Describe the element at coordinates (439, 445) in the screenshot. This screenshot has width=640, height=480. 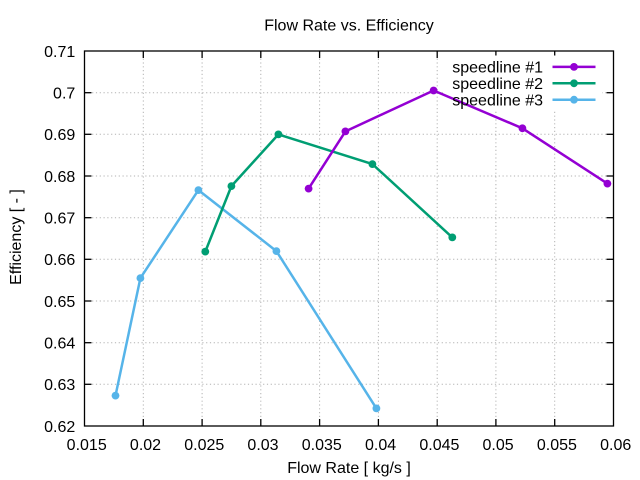
I see `svg-text: 0.045` at that location.